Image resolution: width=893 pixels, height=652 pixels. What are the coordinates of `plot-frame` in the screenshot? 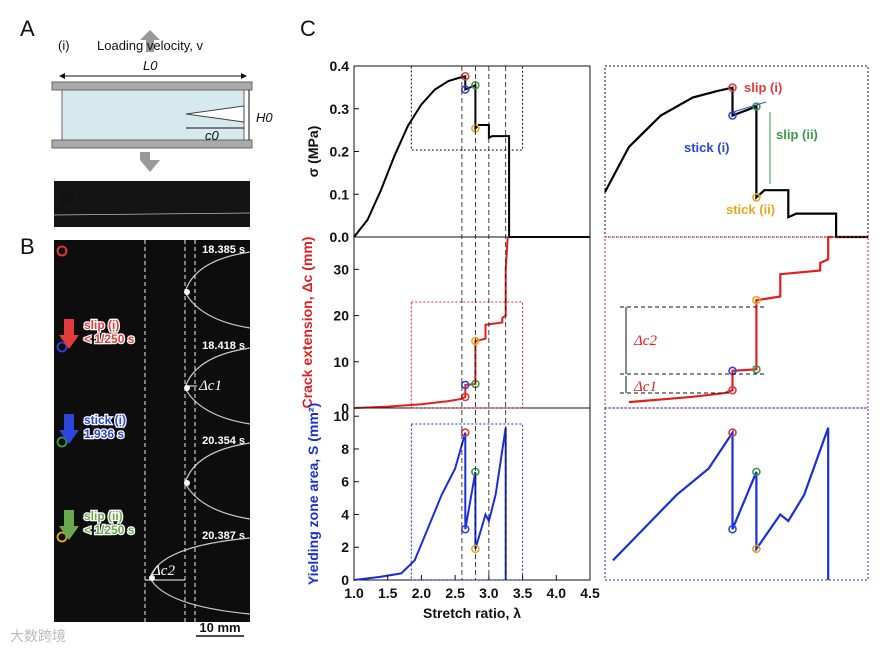 It's located at (472, 151).